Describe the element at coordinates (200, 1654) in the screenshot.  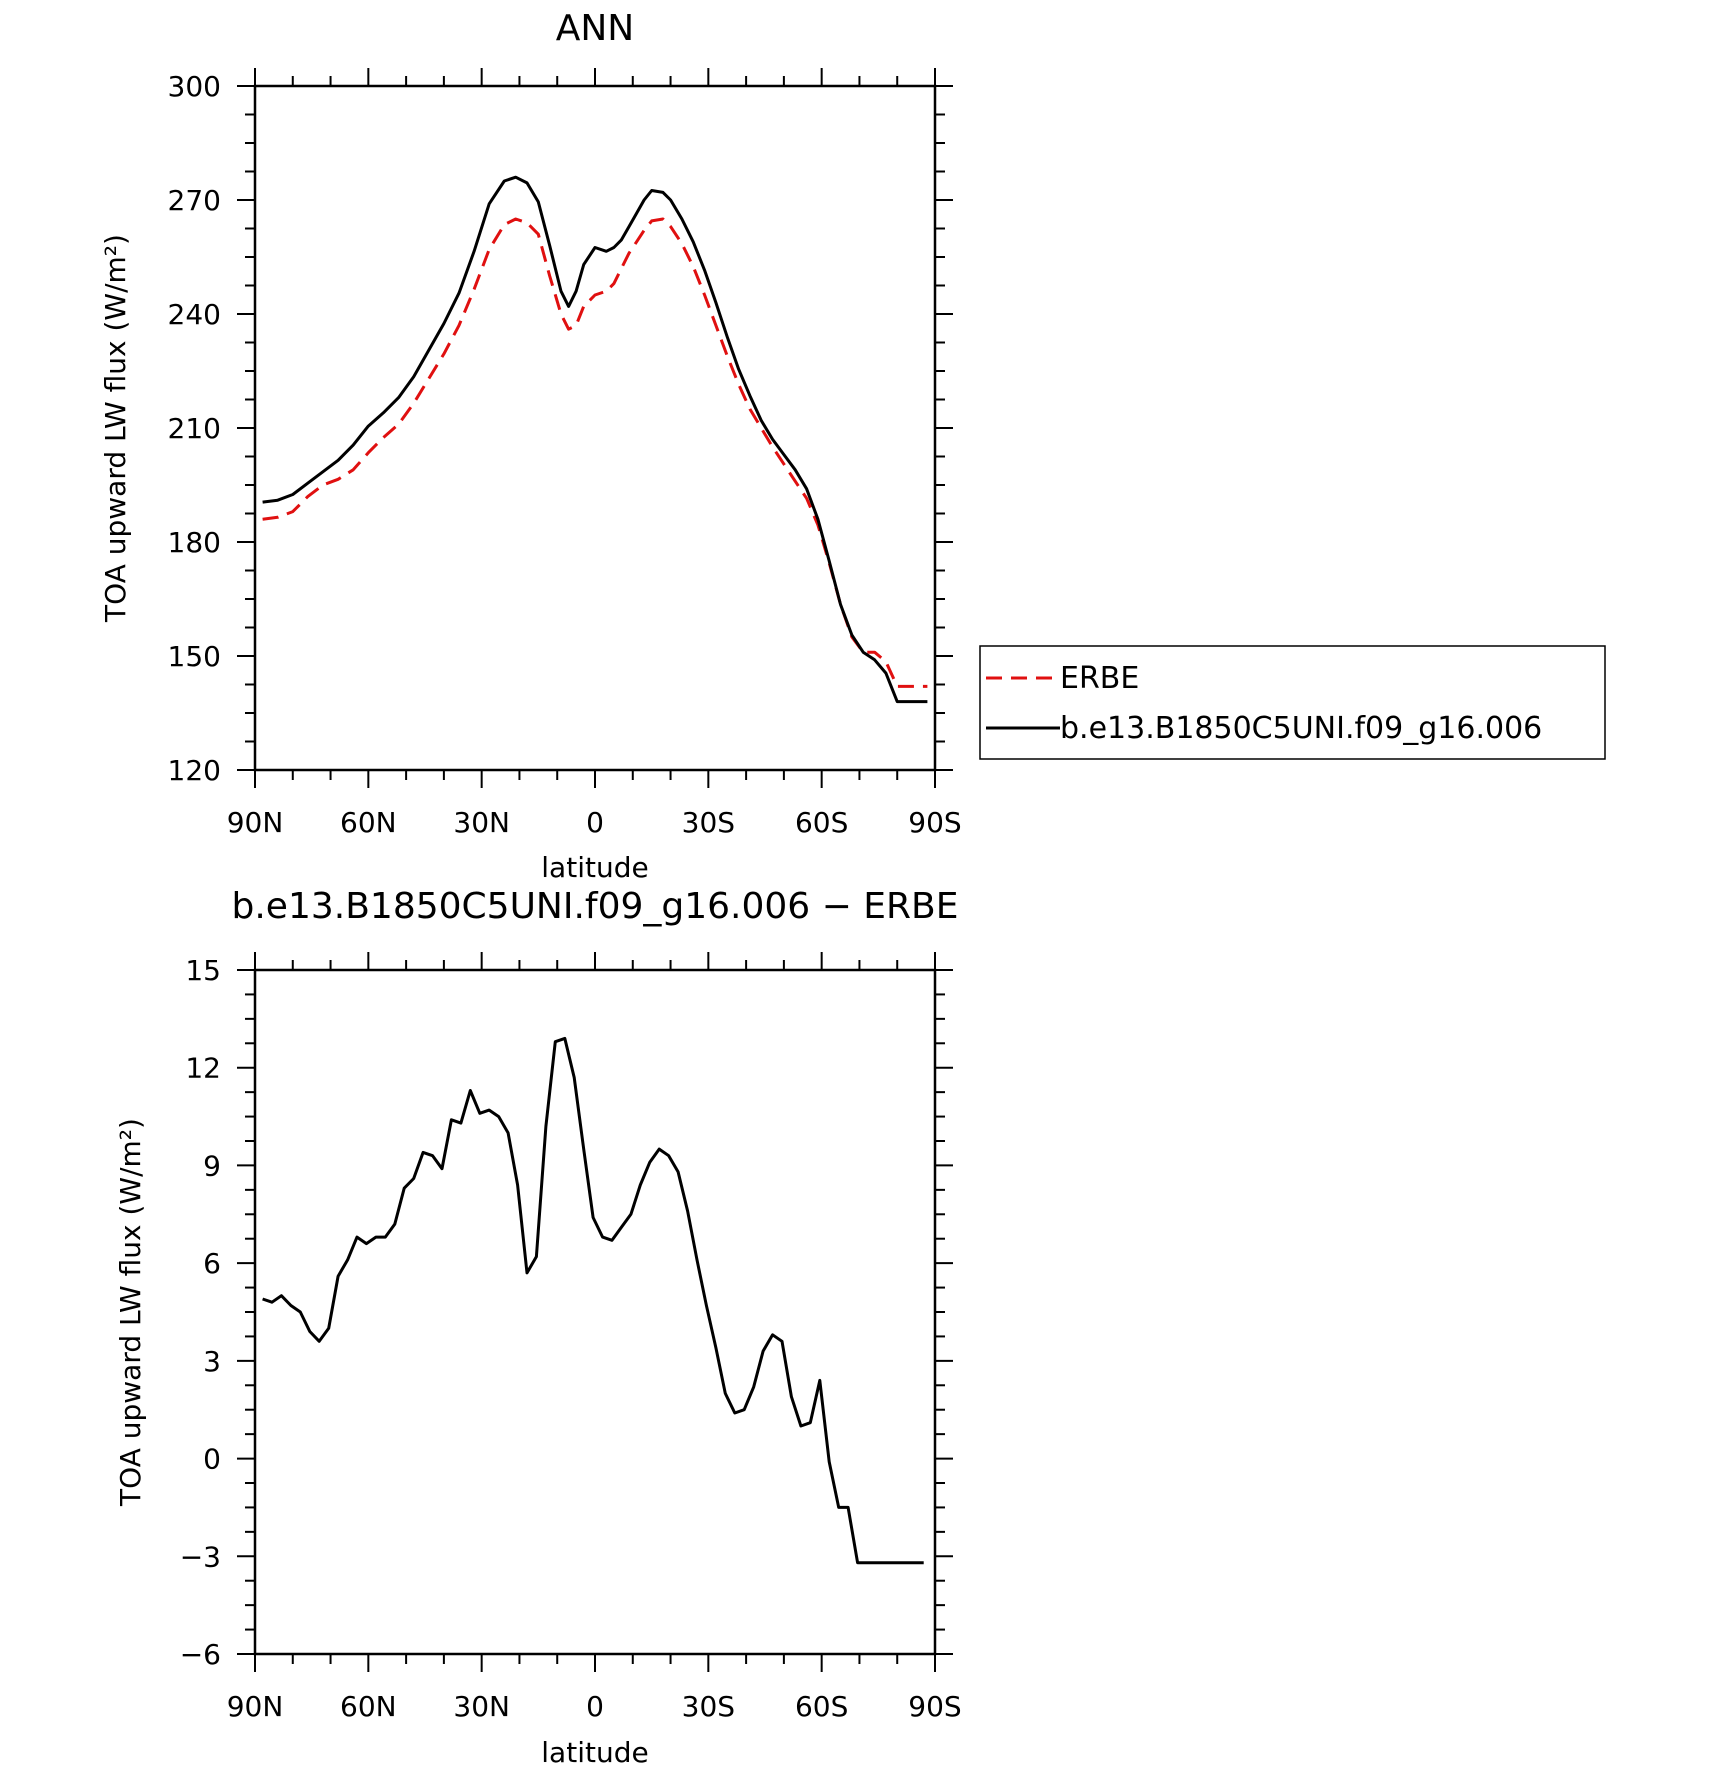
I see `y-tick-label: −6` at that location.